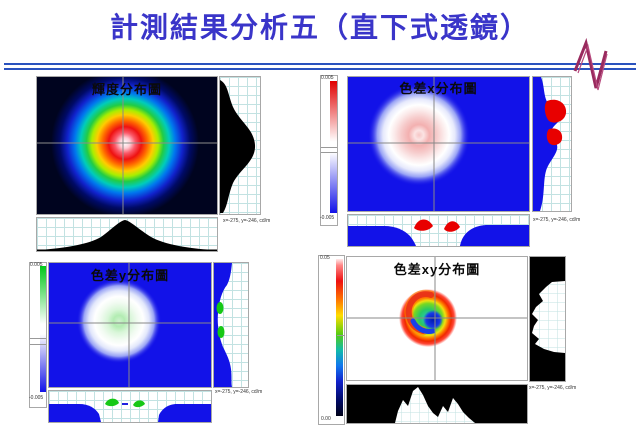  I want to click on chroma-y-bottom-profile, so click(130, 406).